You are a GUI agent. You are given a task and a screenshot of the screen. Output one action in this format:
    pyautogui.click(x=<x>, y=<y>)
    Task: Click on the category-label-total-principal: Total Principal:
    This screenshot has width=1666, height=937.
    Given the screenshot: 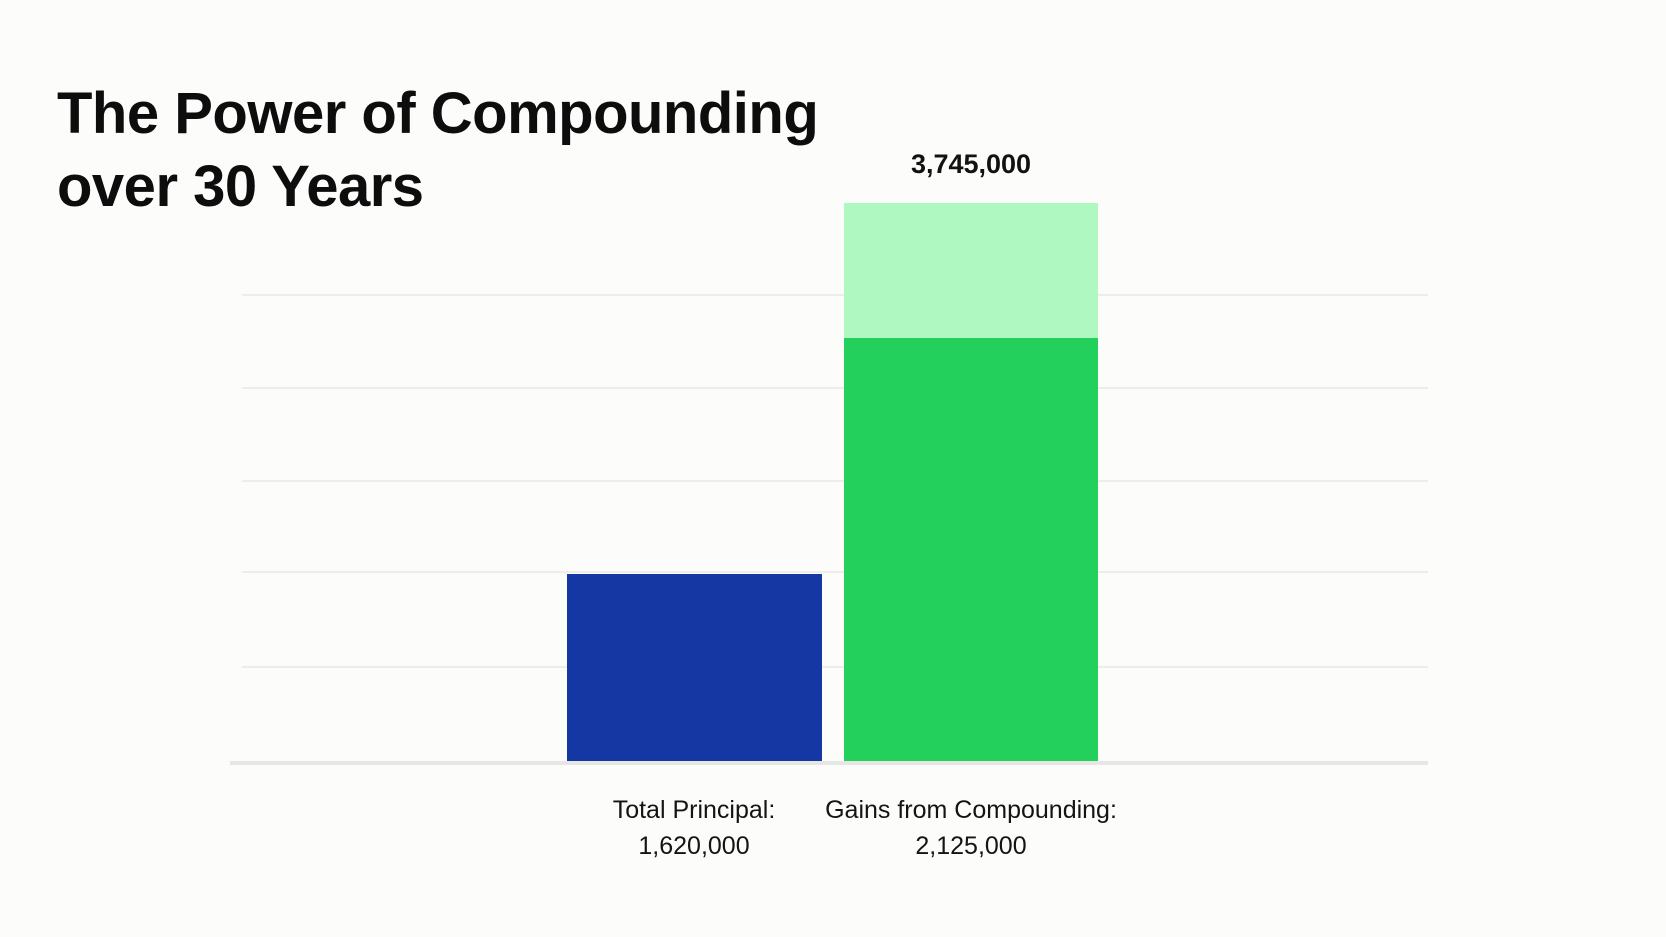 What is the action you would take?
    pyautogui.click(x=694, y=810)
    